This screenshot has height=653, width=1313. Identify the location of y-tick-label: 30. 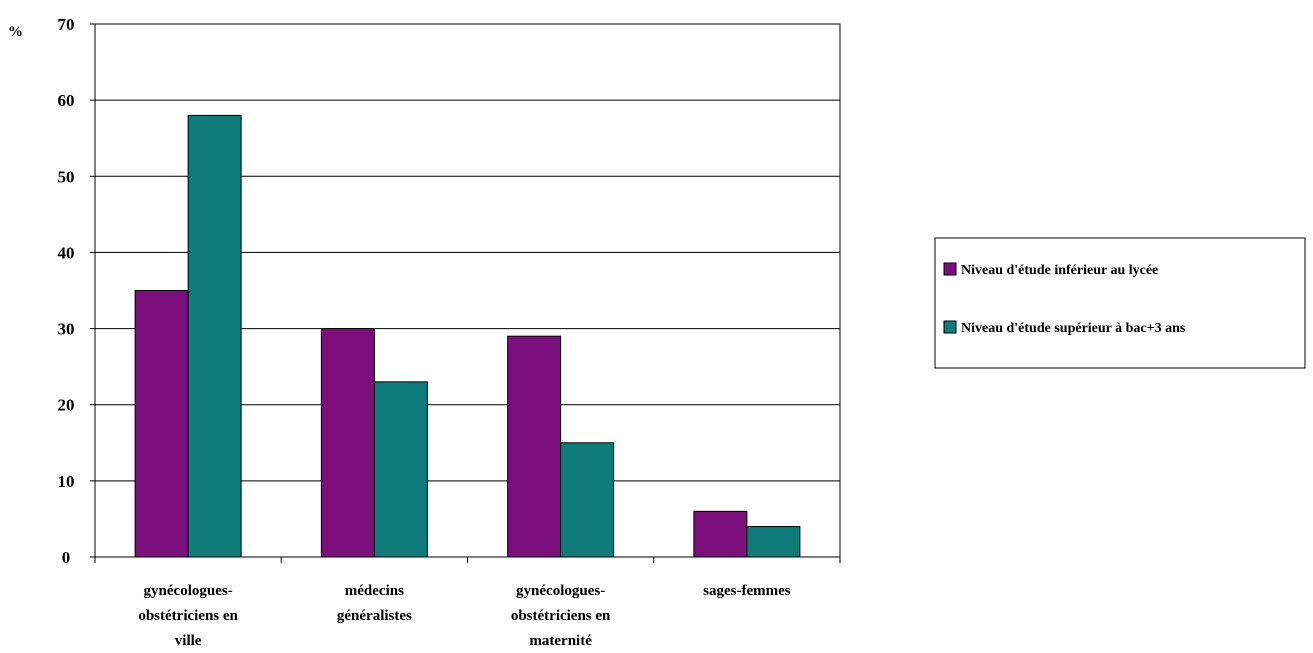
(66, 329).